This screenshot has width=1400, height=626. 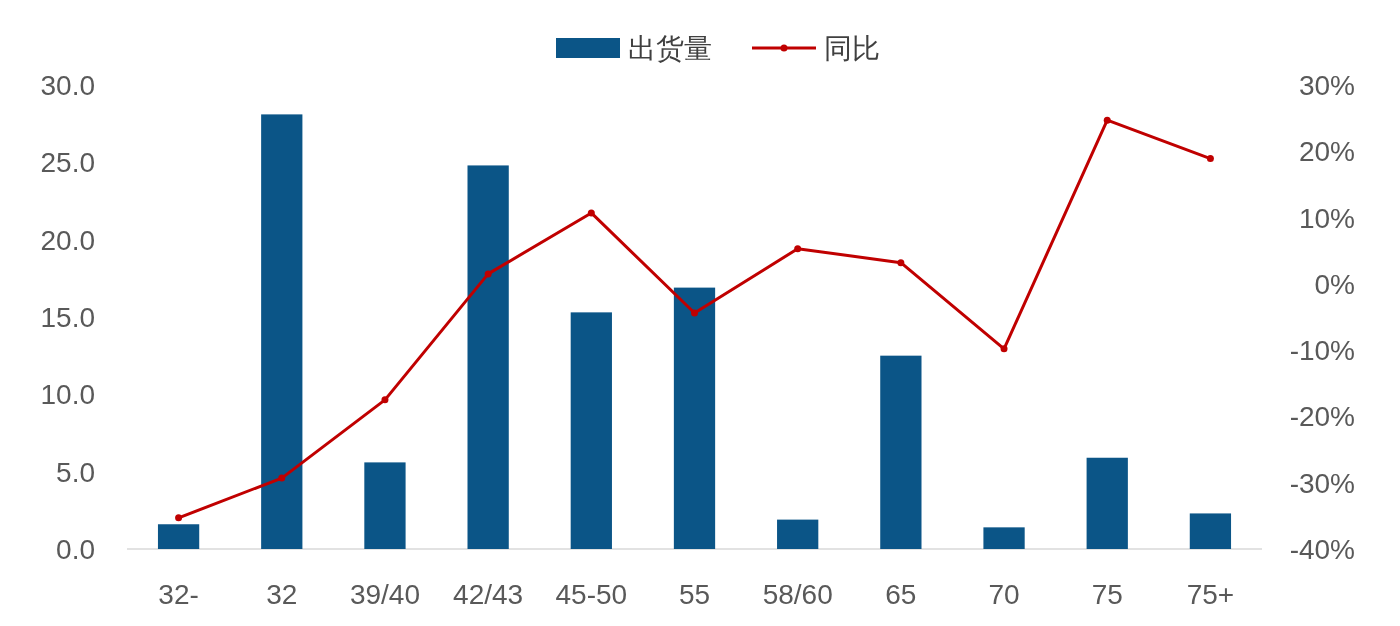 I want to click on y2-tick-label: 0%, so click(x=1334, y=284).